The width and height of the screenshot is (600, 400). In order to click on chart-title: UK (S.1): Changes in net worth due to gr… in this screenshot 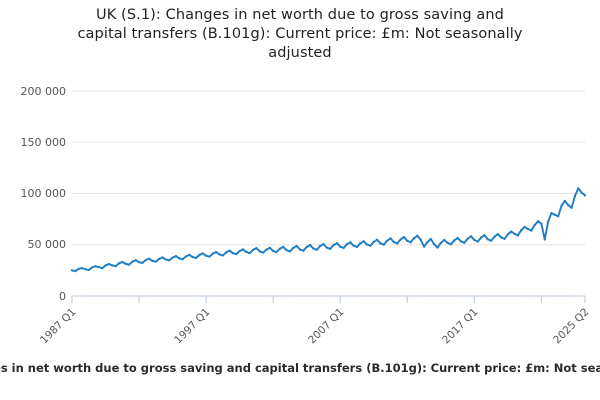, I will do `click(300, 34)`.